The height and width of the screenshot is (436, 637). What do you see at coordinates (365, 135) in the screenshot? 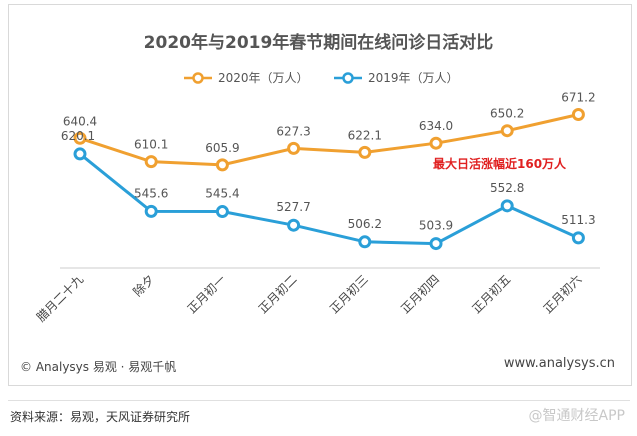
I see `data-label-2020-4: 622.1` at bounding box center [365, 135].